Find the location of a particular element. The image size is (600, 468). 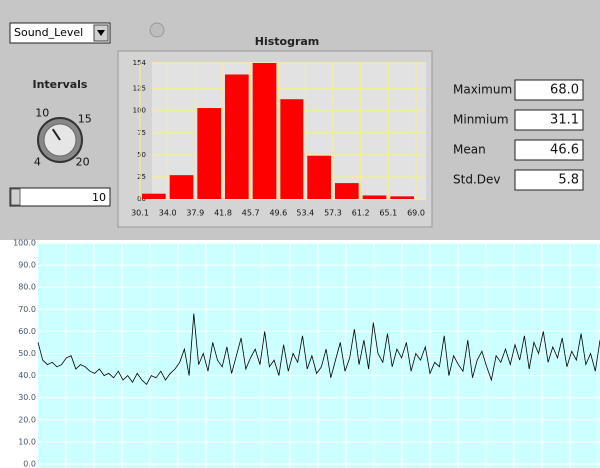

y-tick-label: 30.0 is located at coordinates (27, 397).